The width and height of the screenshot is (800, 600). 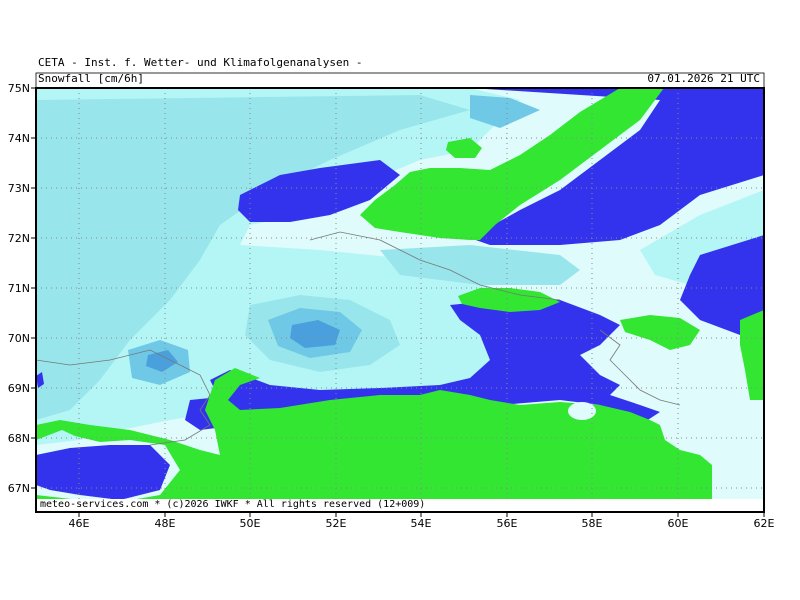 I want to click on header-frame, so click(x=400, y=80).